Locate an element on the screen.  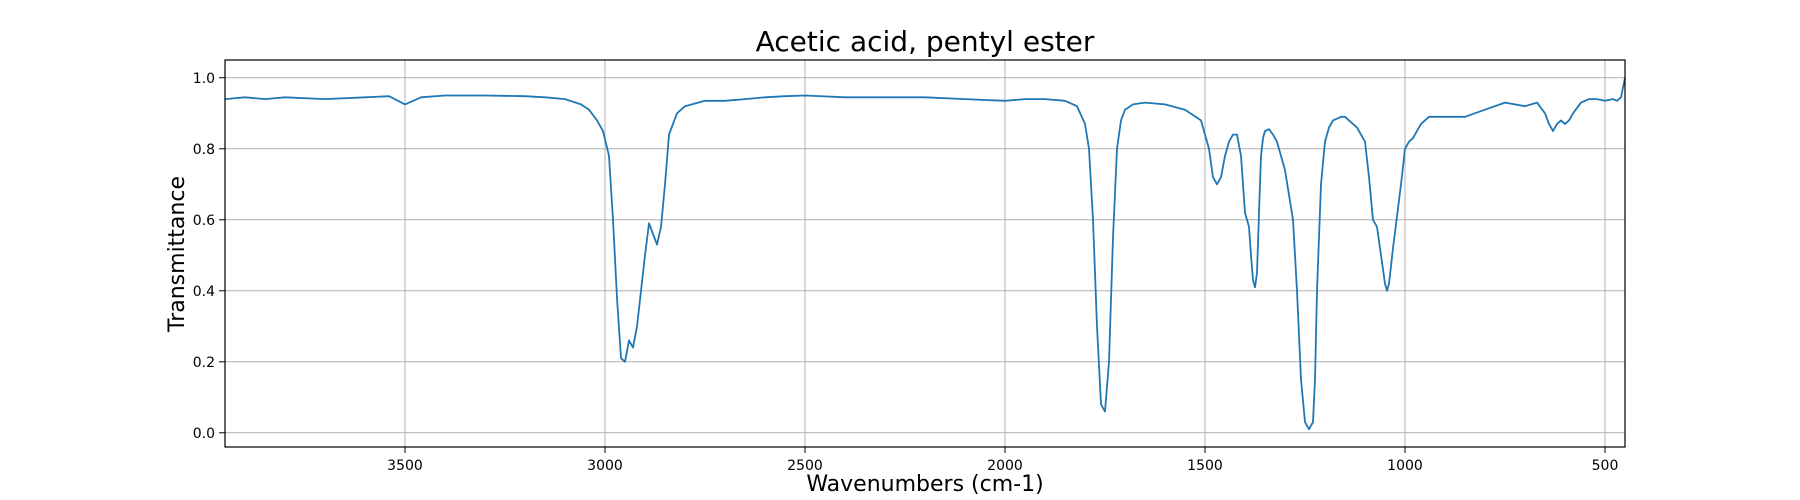
x-tick-label: 3500 is located at coordinates (405, 466).